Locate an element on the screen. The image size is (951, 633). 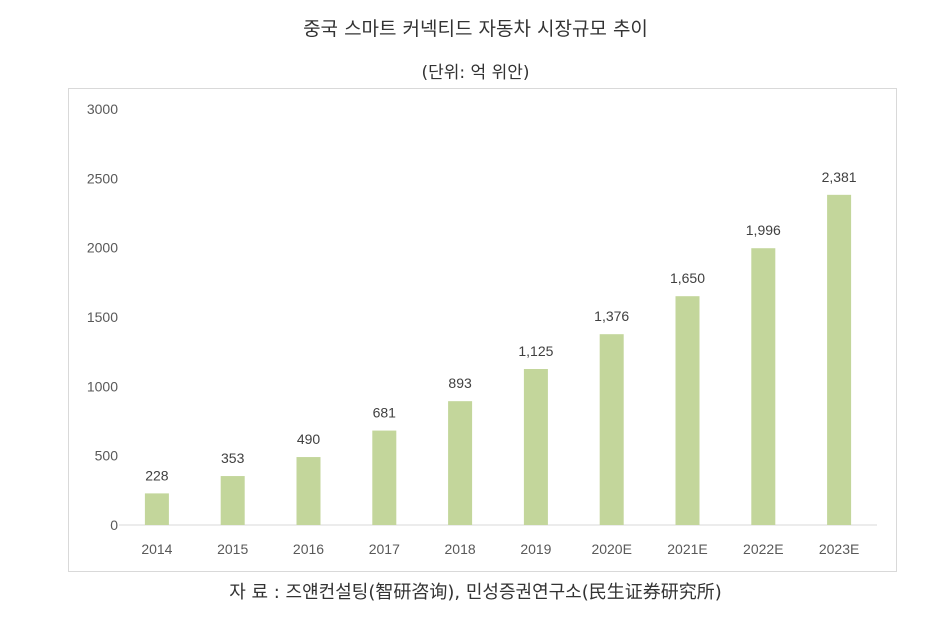
x-tick-label-2022E: 2022E is located at coordinates (763, 549).